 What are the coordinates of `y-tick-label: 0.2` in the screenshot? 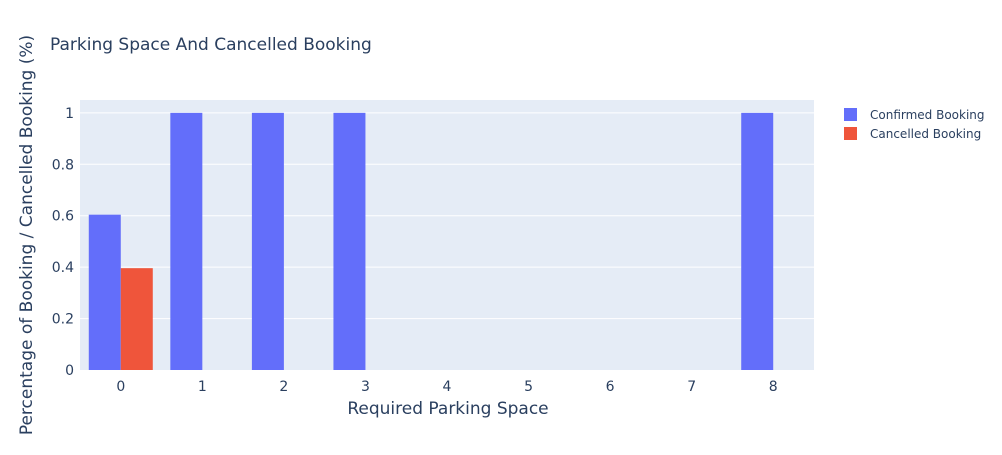 It's located at (63, 320).